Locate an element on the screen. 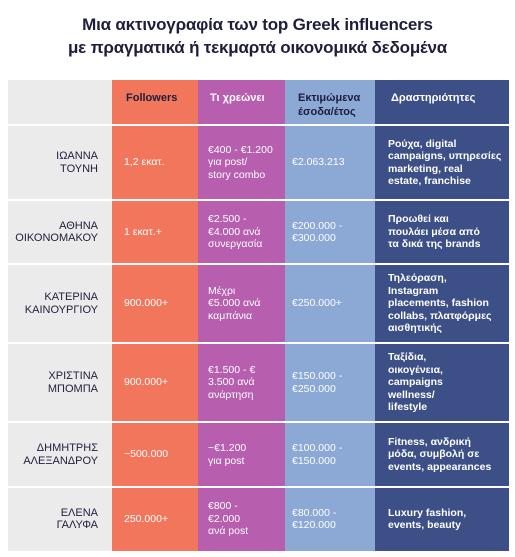  price-value-line: Μέχρι is located at coordinates (222, 290).